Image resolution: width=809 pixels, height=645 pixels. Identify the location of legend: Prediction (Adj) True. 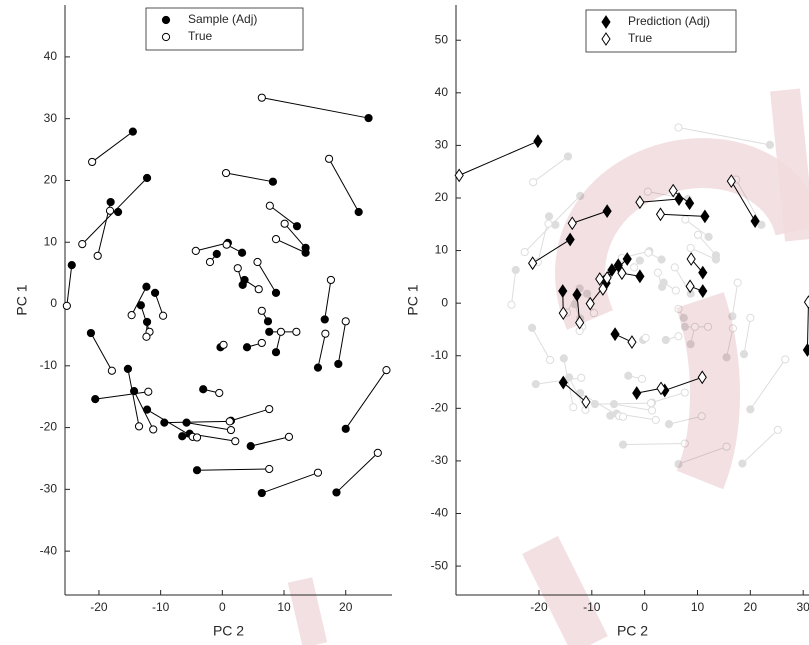
(661, 31).